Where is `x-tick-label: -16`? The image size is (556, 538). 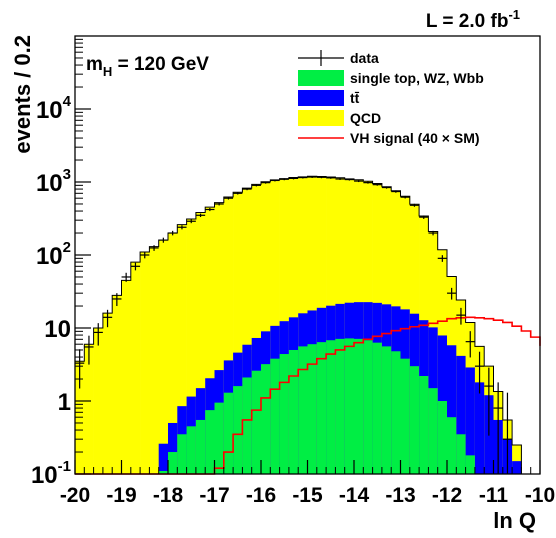
x-tick-label: -16 is located at coordinates (261, 495).